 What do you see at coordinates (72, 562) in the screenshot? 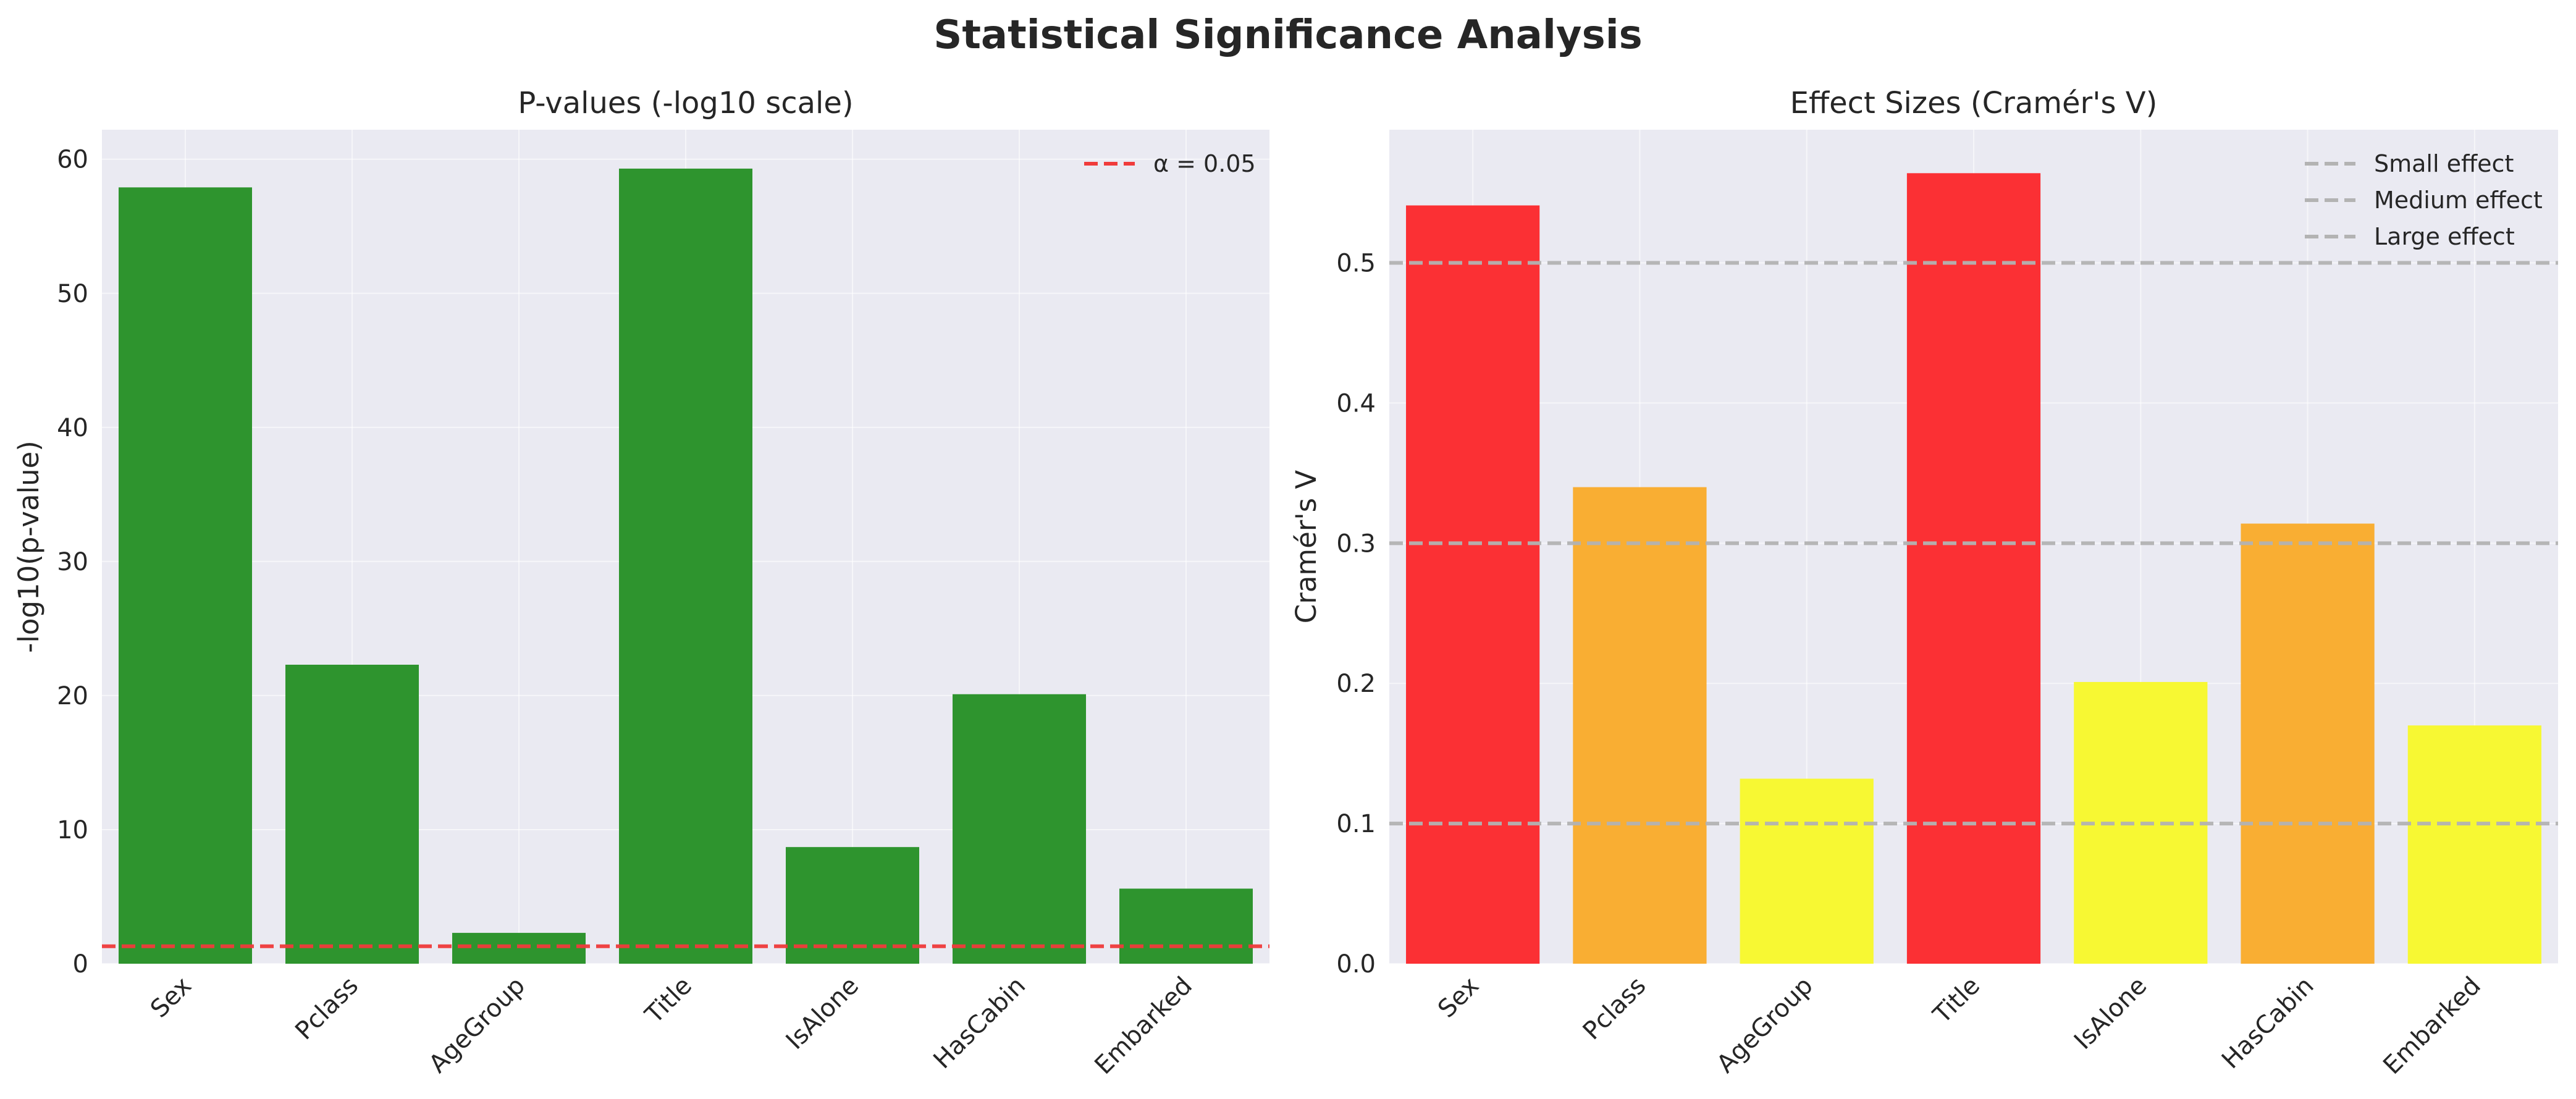
I see `y-tick-label: 30` at bounding box center [72, 562].